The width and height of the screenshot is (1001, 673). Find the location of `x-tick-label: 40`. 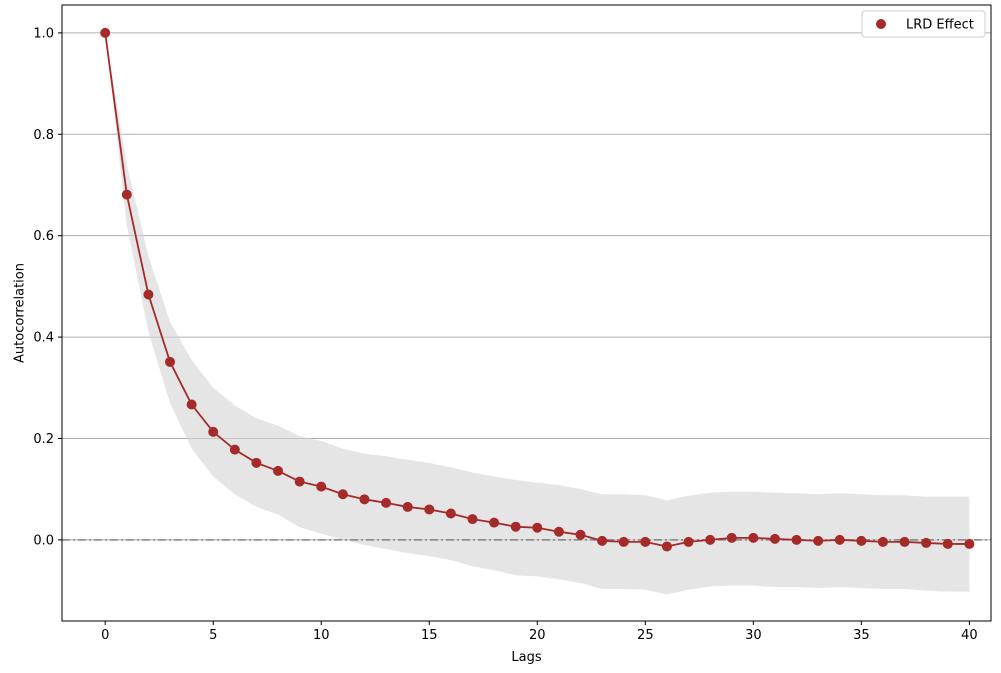

x-tick-label: 40 is located at coordinates (969, 635).